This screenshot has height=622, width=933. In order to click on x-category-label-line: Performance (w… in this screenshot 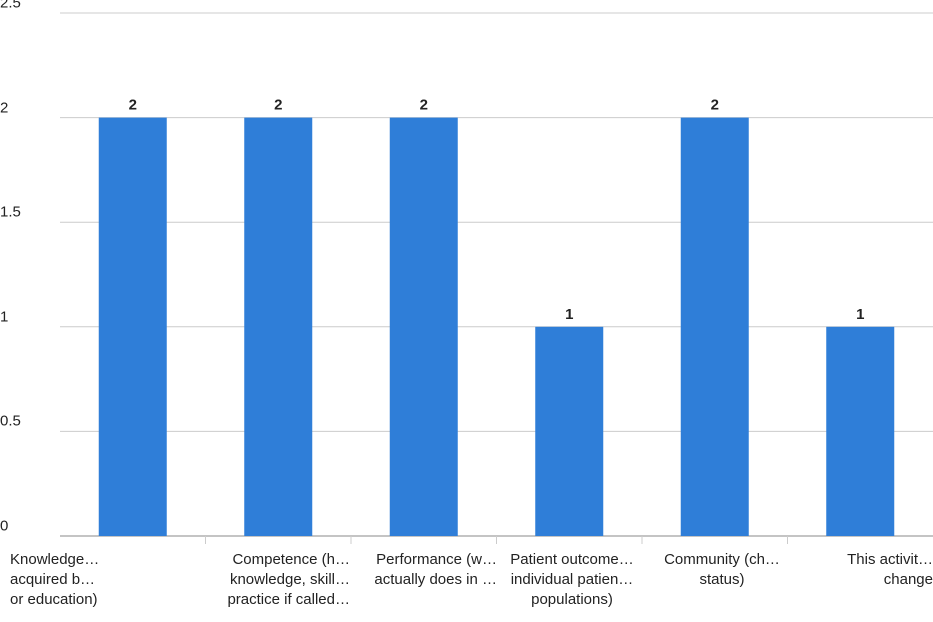, I will do `click(436, 559)`.